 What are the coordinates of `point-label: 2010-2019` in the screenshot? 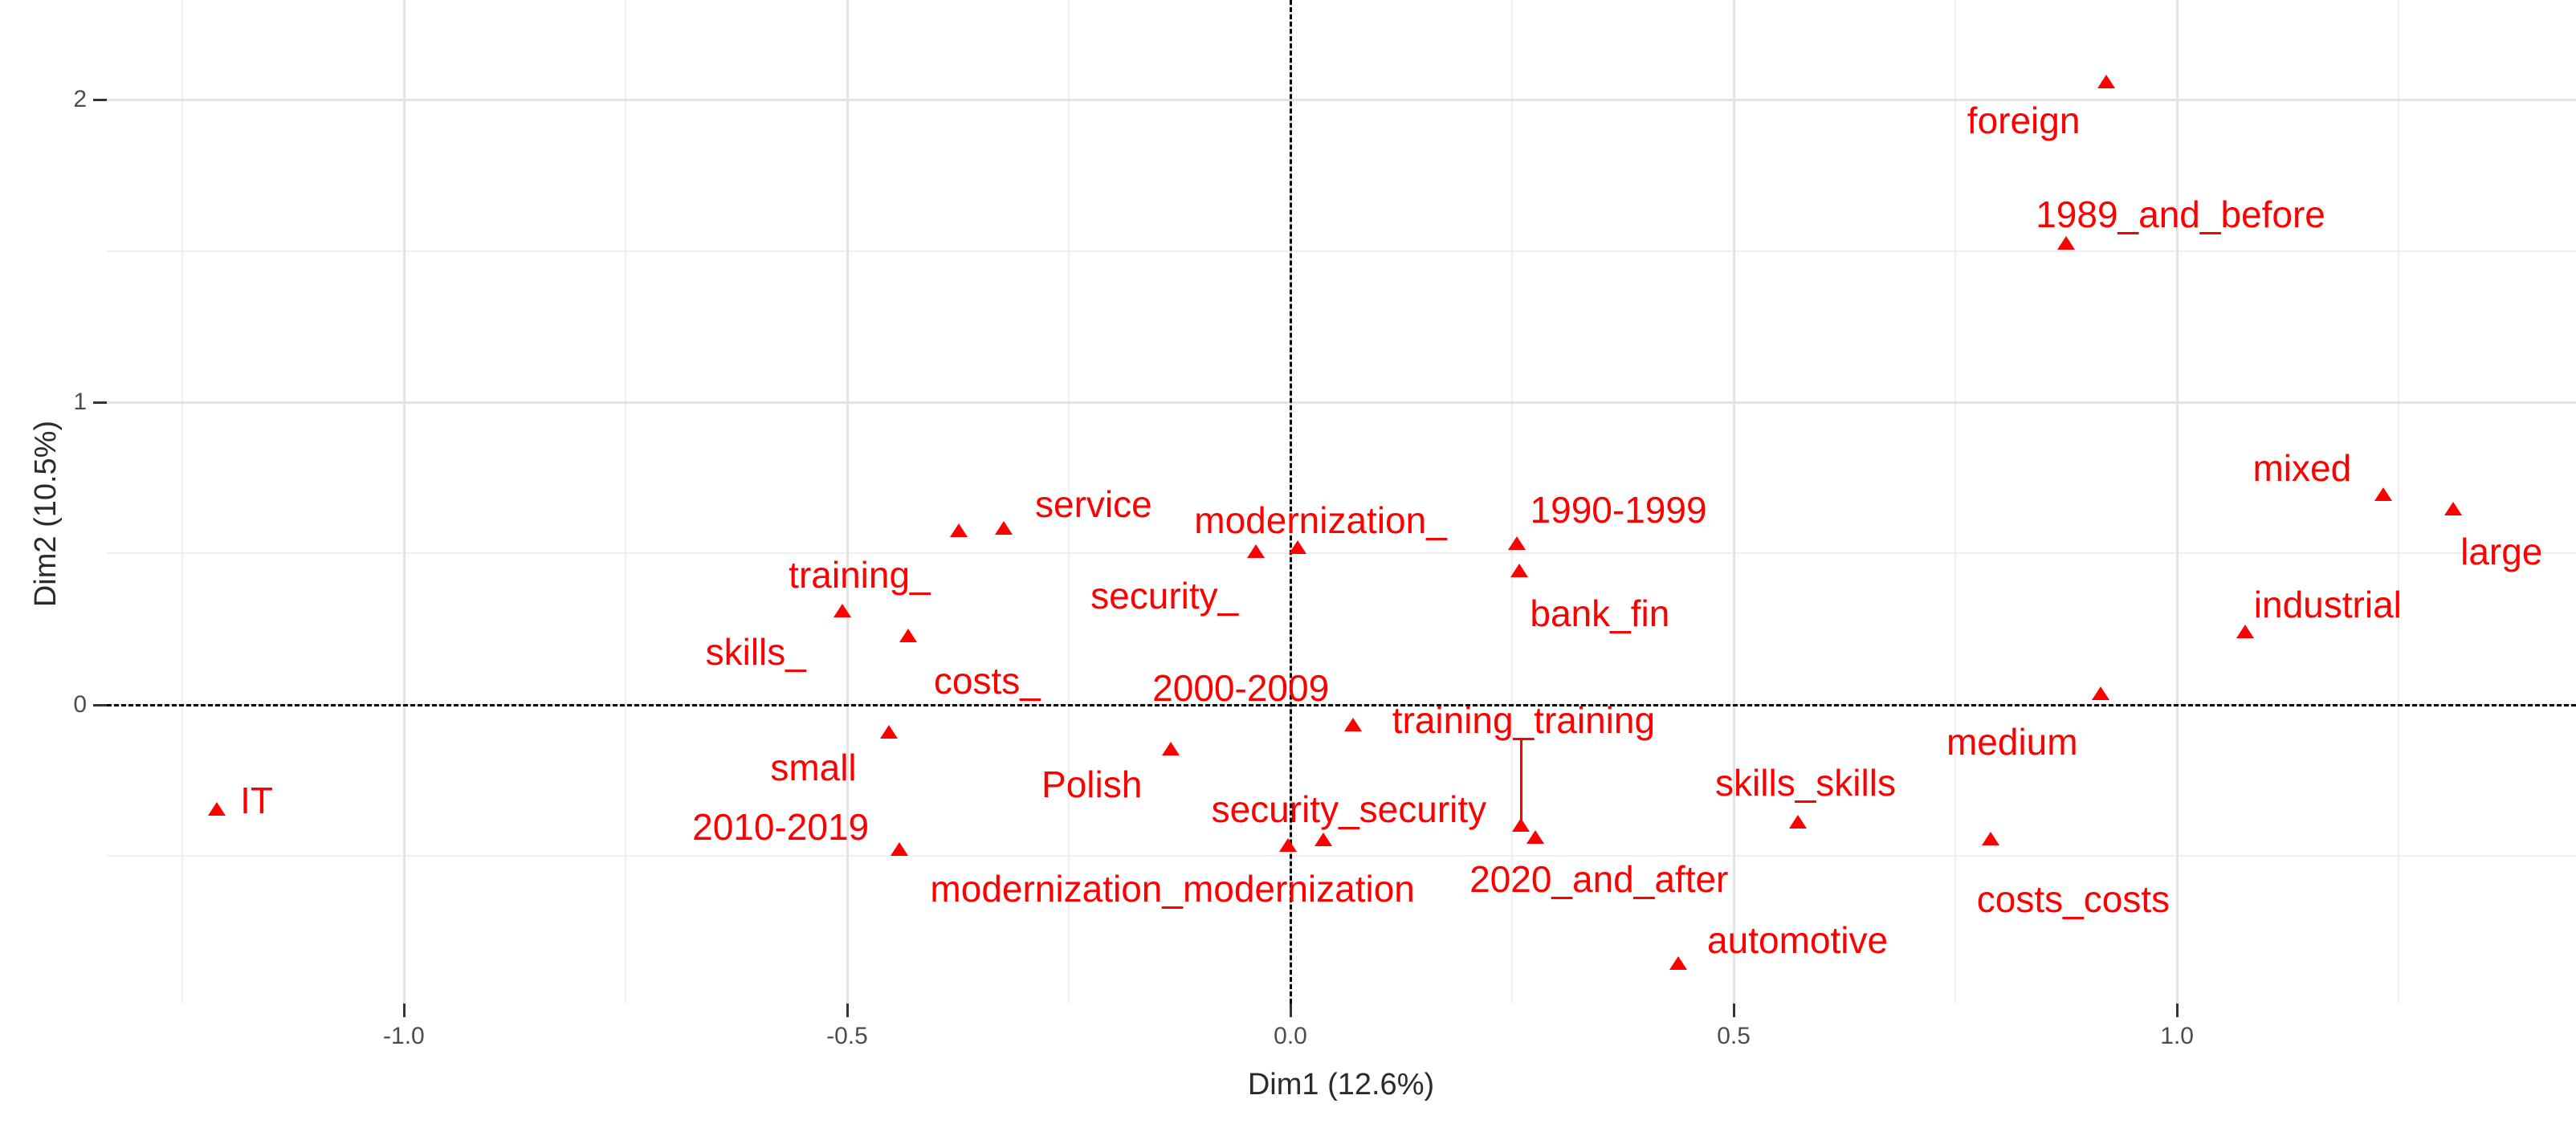 It's located at (781, 826).